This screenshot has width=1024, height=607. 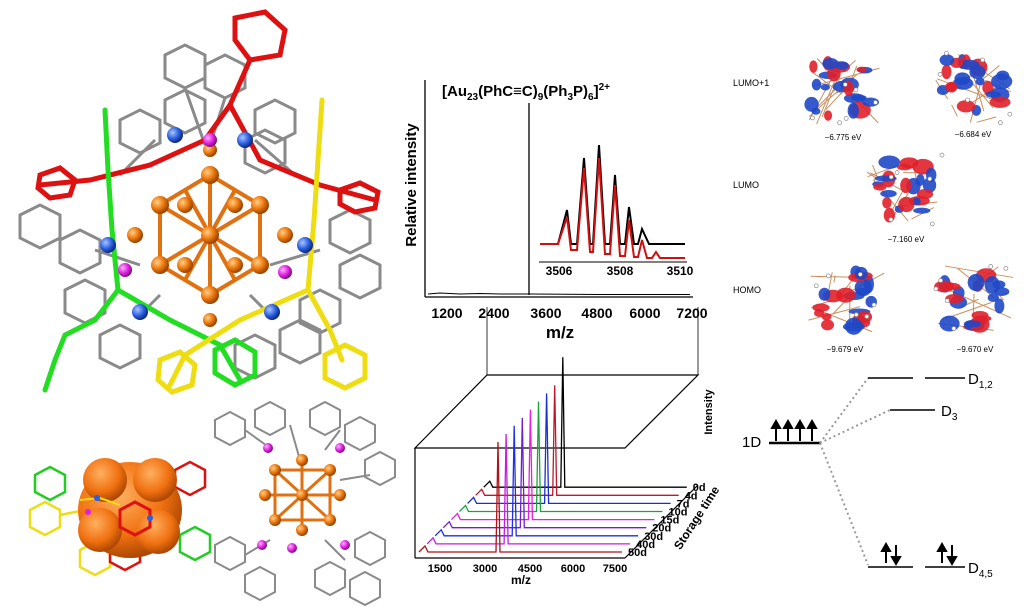 I want to click on stability-xtick: 6000, so click(x=573, y=569).